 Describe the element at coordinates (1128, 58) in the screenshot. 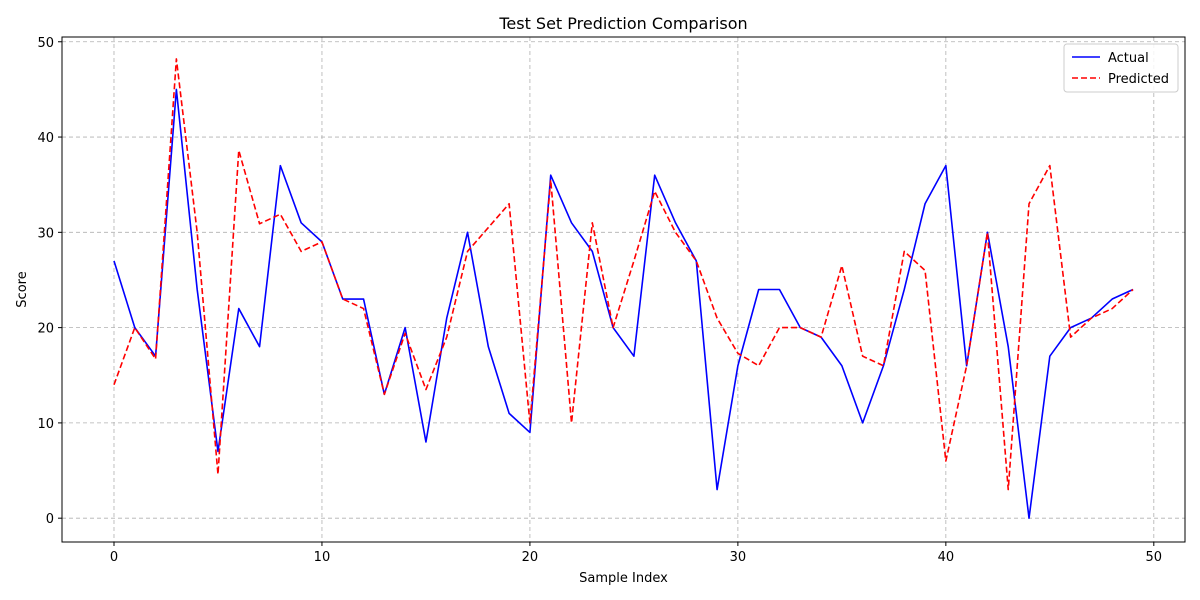

I see `legend-label-actual: Actual` at that location.